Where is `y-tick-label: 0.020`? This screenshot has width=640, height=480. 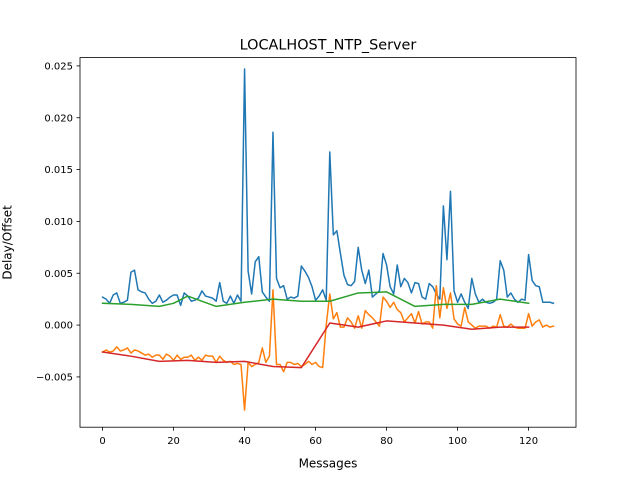 y-tick-label: 0.020 is located at coordinates (58, 118).